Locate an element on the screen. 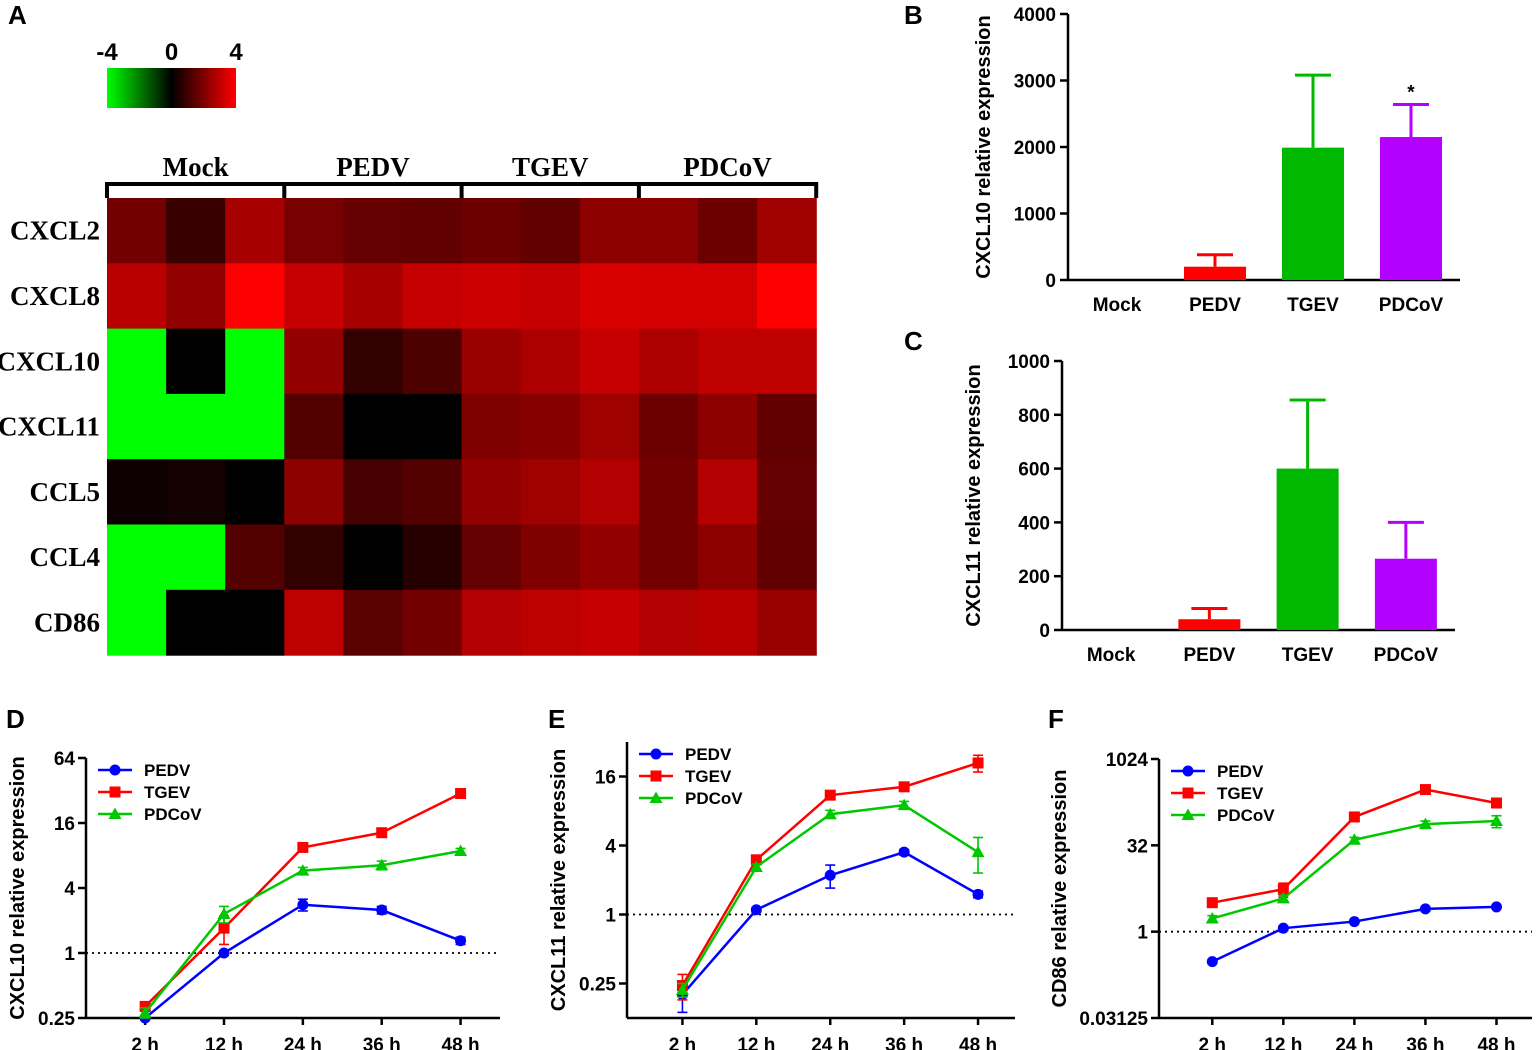  y-tick-label: 800 is located at coordinates (1034, 416).